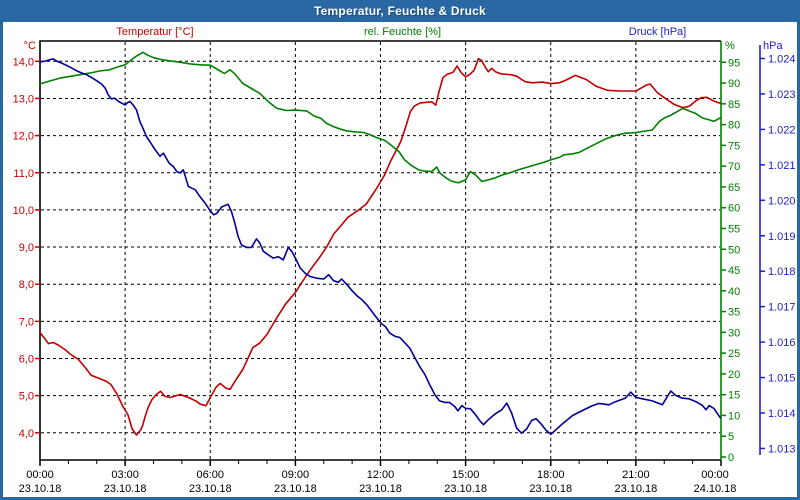 This screenshot has width=800, height=500. I want to click on time-tick-label: 12:00, so click(381, 475).